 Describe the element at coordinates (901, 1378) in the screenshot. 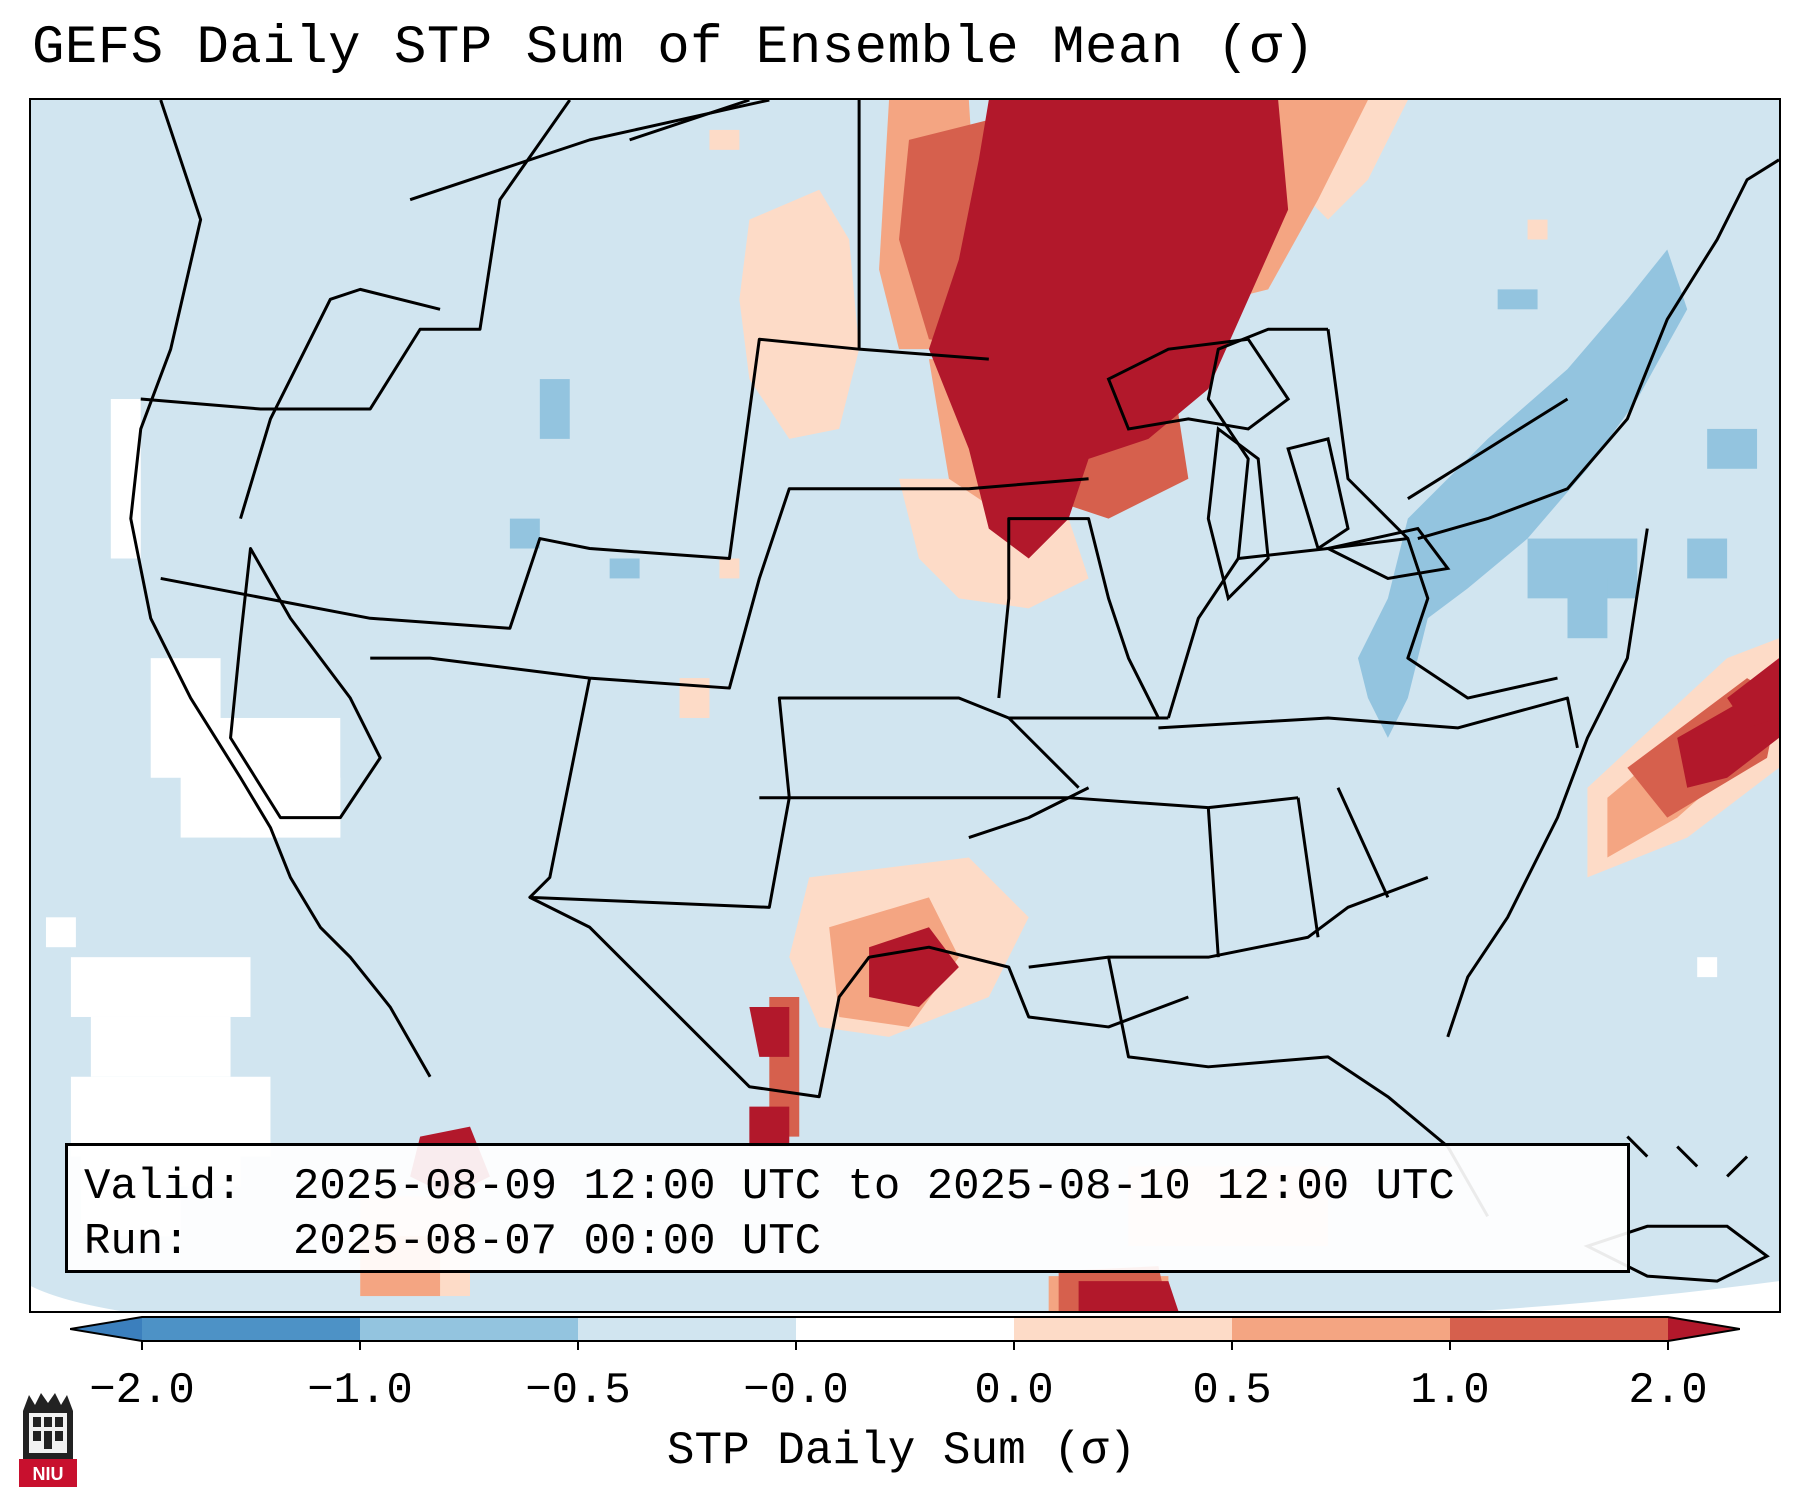

I see `colorbar-ticks: −2.0 −1.0 −0.5 −0.0 0.0 0.5 1.0 2.0` at that location.